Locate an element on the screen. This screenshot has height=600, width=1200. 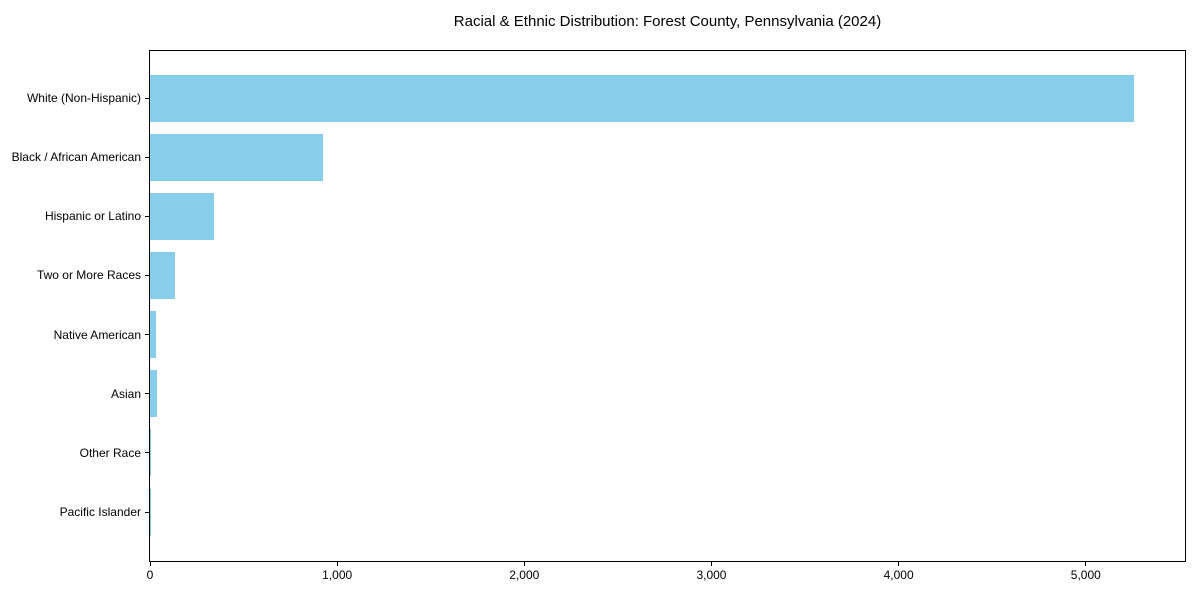
bar-two-or-more-races is located at coordinates (163, 275).